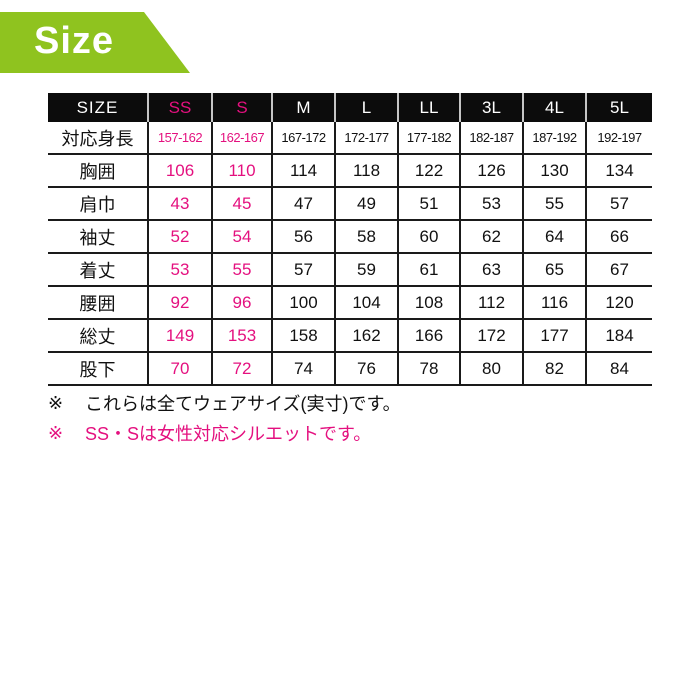 Image resolution: width=700 pixels, height=700 pixels. I want to click on table-header-row: SIZE SS S M L LL 3L 4L 5L, so click(350, 107).